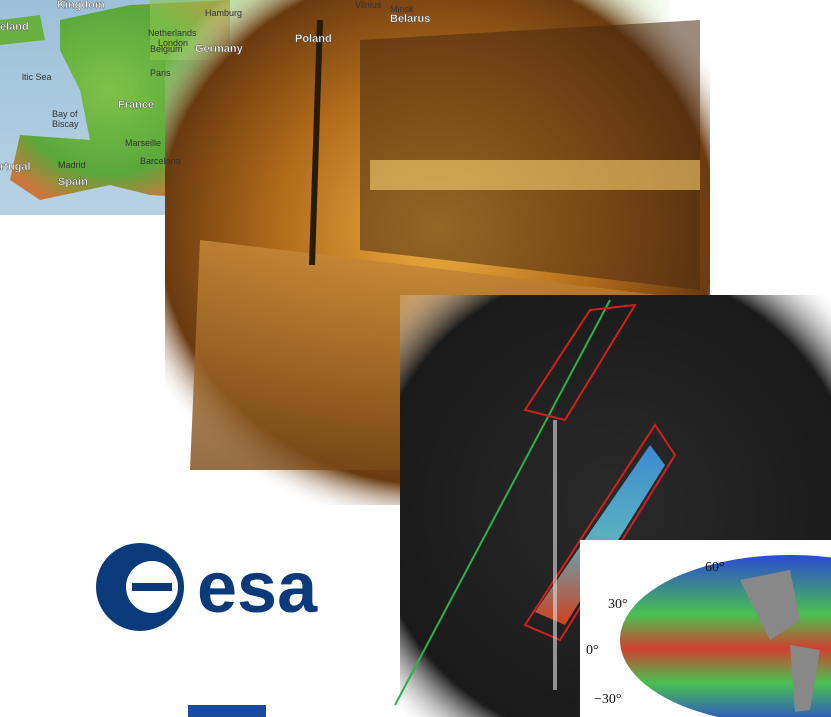 This screenshot has width=831, height=717. Describe the element at coordinates (618, 604) in the screenshot. I see `globe-label: 30°` at that location.